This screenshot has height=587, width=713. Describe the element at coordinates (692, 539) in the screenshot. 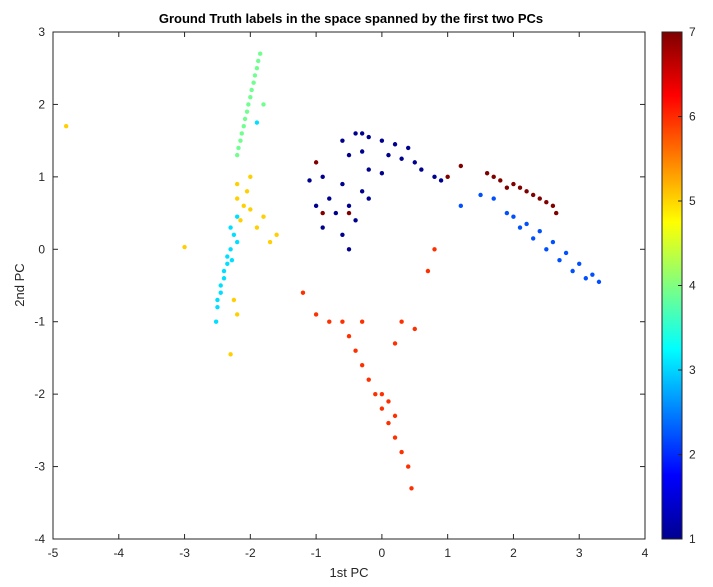

I see `colorbar-tick-label: 1` at that location.